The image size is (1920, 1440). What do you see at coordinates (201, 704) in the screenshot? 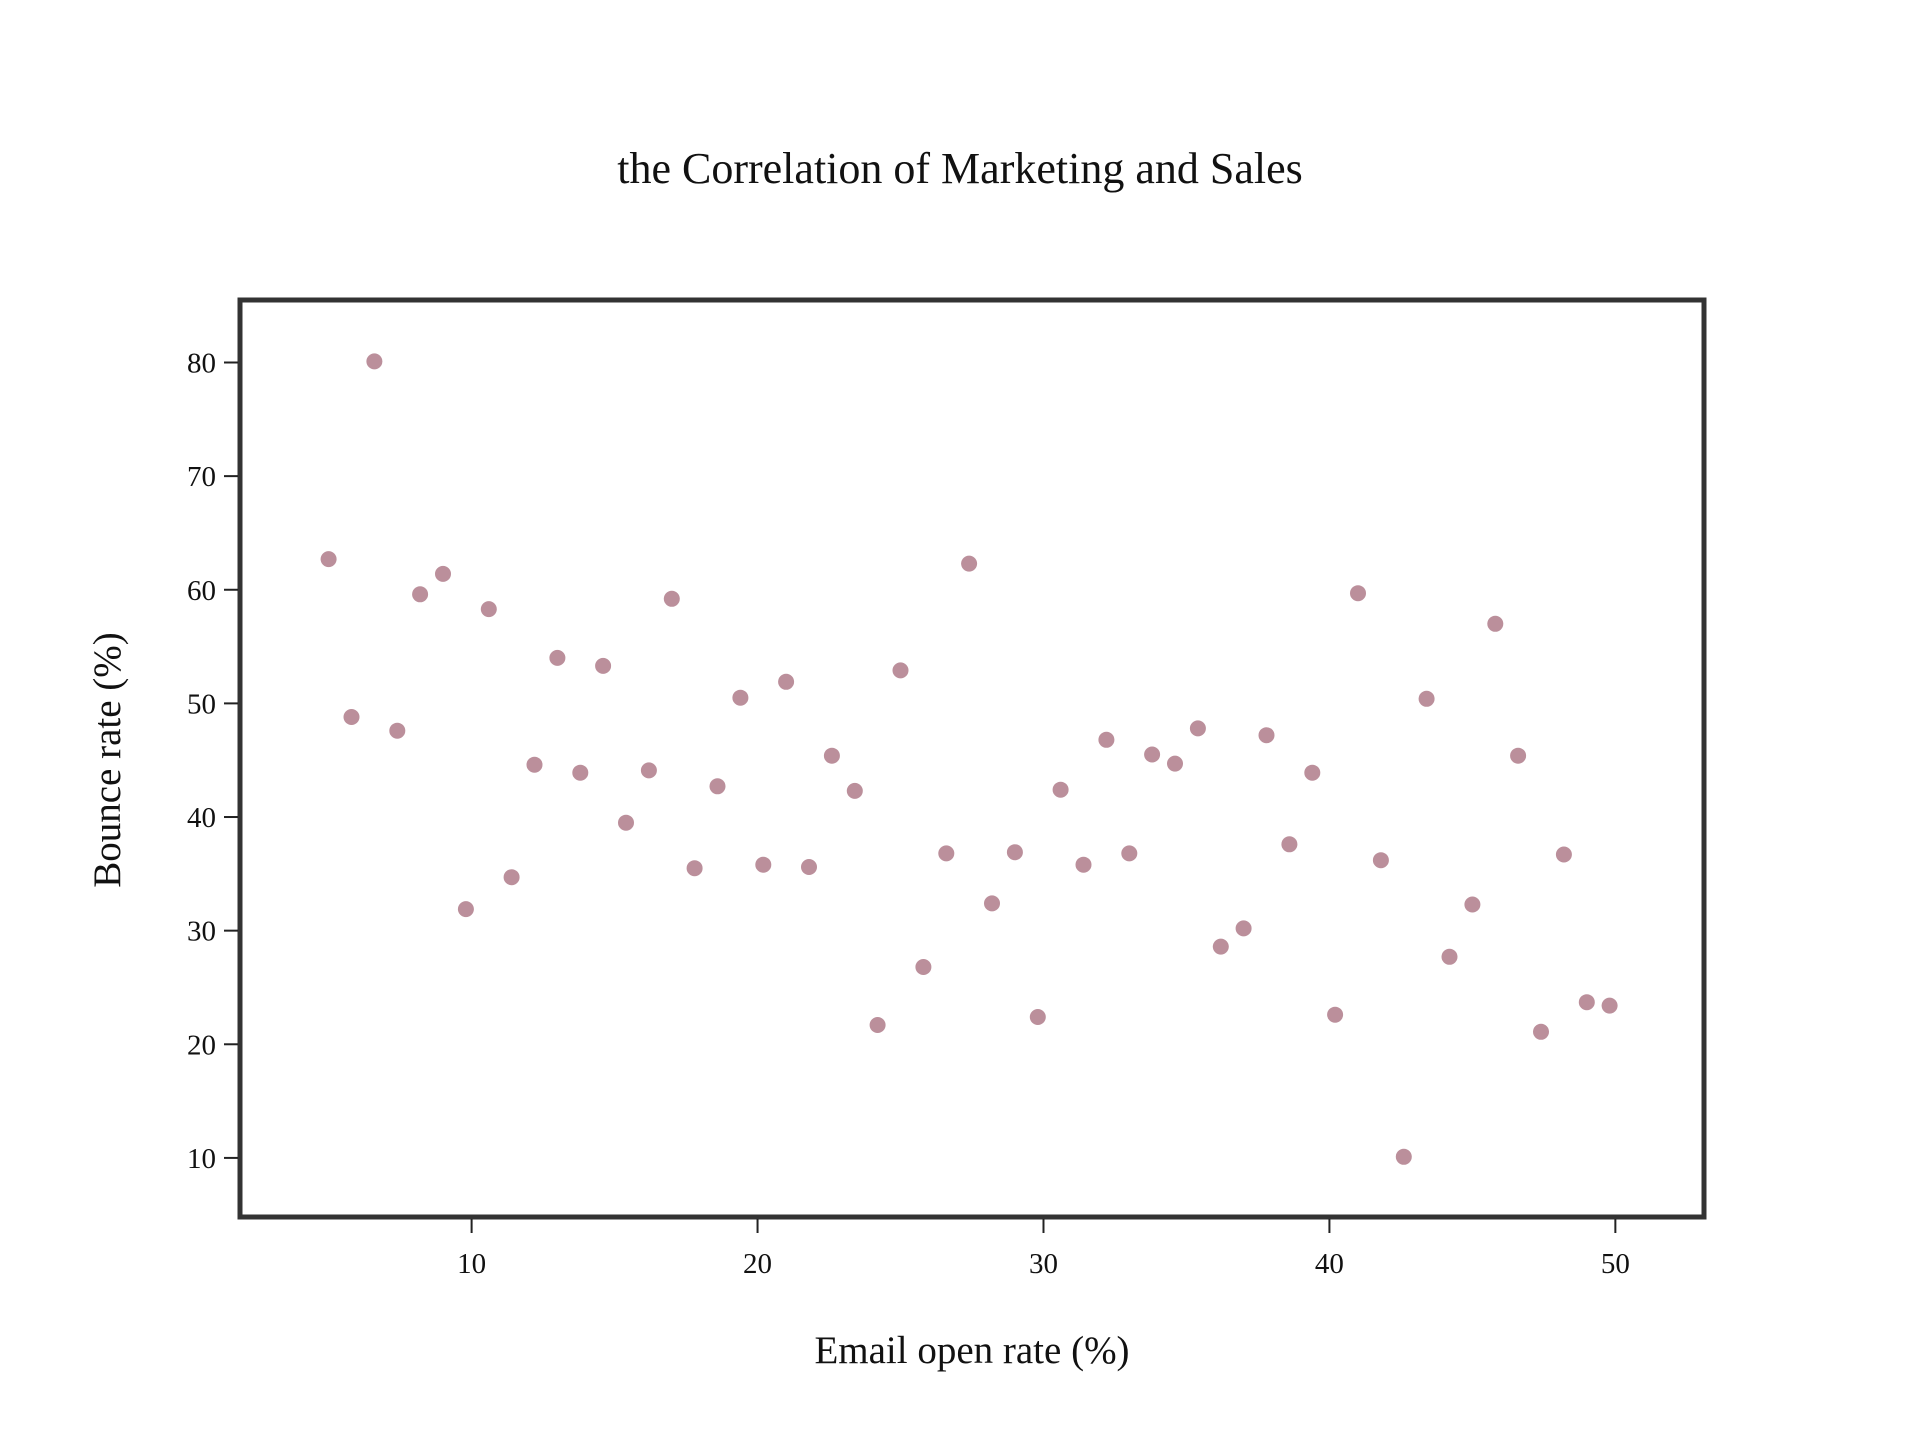
I see `y-tick-label: 50` at bounding box center [201, 704].